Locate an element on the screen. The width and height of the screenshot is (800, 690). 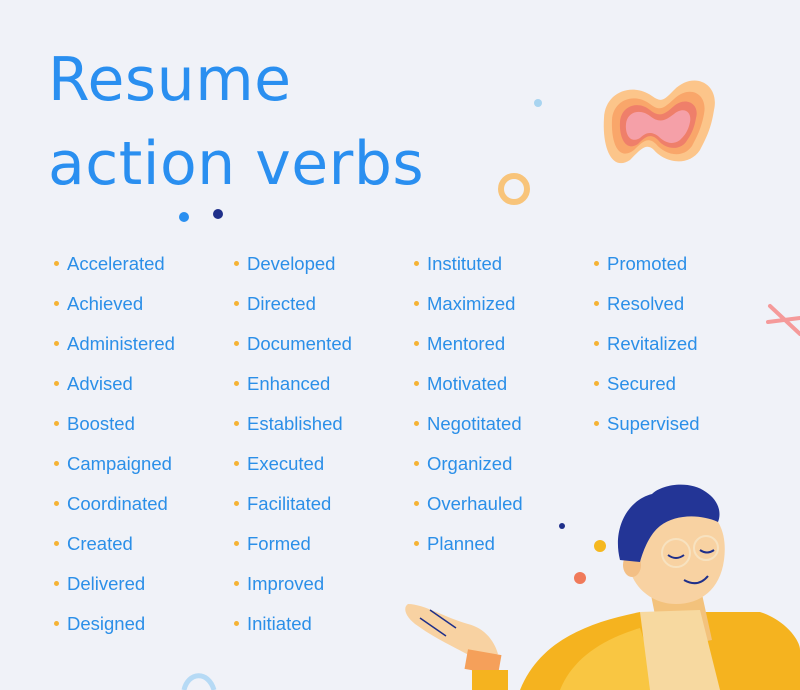
verb-item: Supervised is located at coordinates (647, 424).